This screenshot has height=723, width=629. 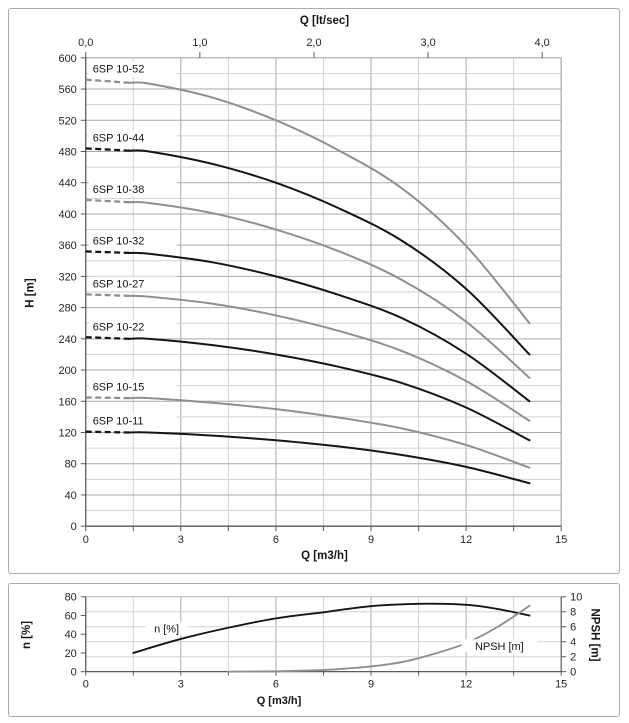 What do you see at coordinates (573, 643) in the screenshot?
I see `right-tick-label: 4` at bounding box center [573, 643].